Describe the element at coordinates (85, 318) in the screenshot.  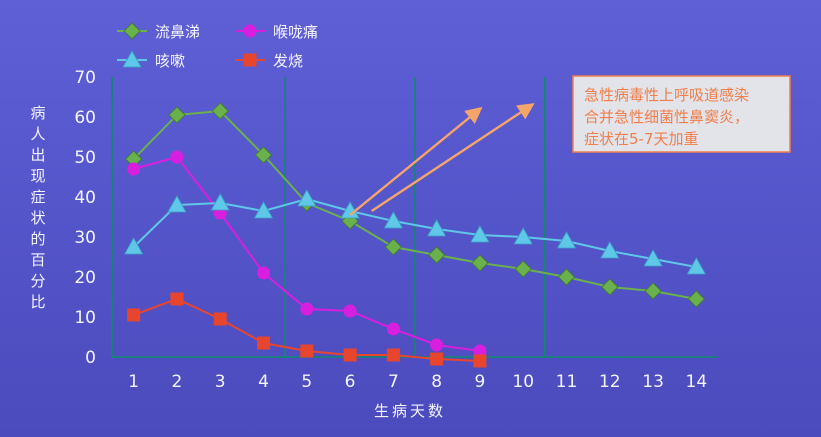
I see `y-tick-label: 10` at that location.